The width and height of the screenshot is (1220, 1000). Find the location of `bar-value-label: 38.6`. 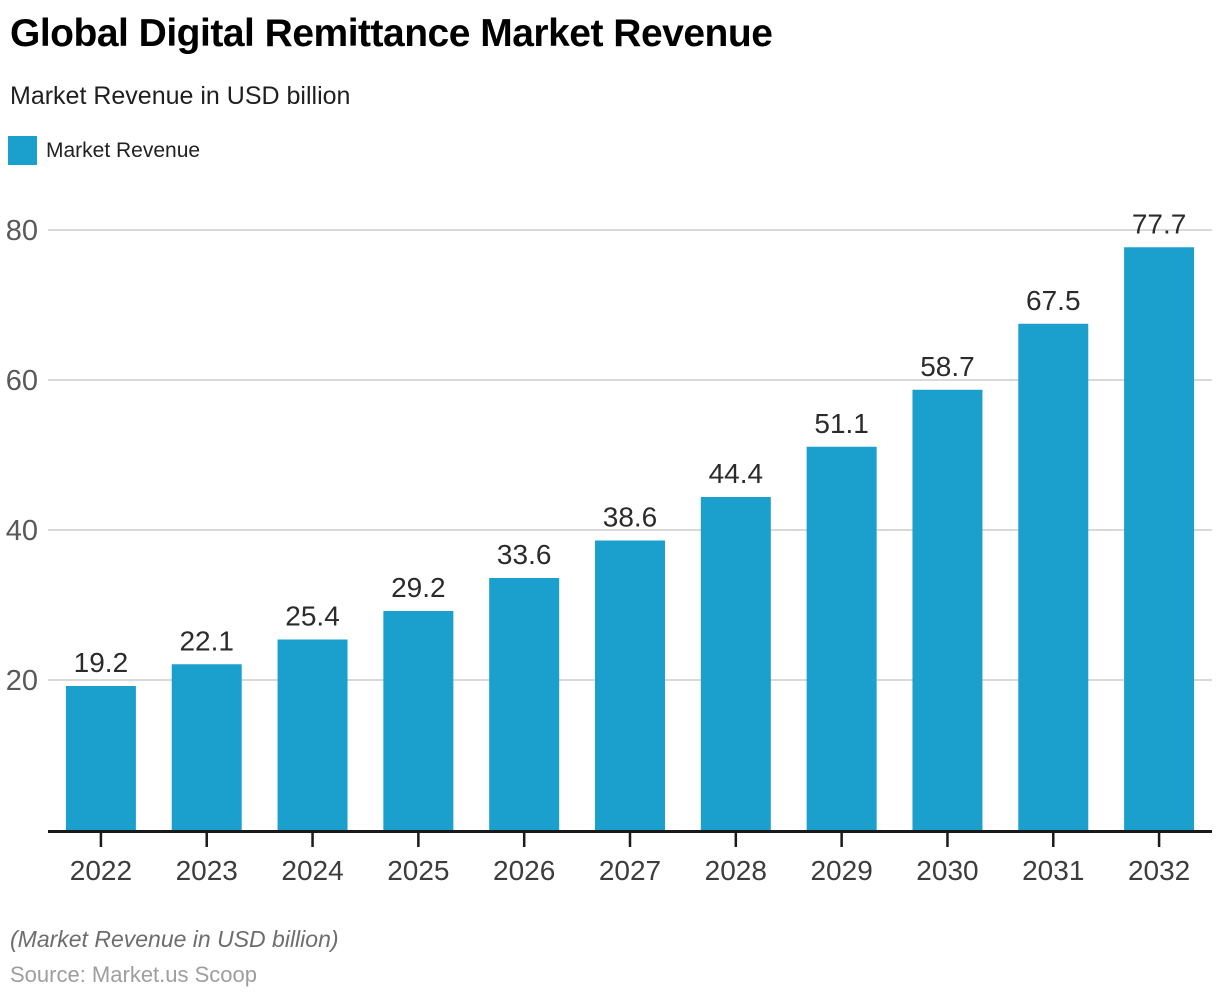

bar-value-label: 38.6 is located at coordinates (630, 517).